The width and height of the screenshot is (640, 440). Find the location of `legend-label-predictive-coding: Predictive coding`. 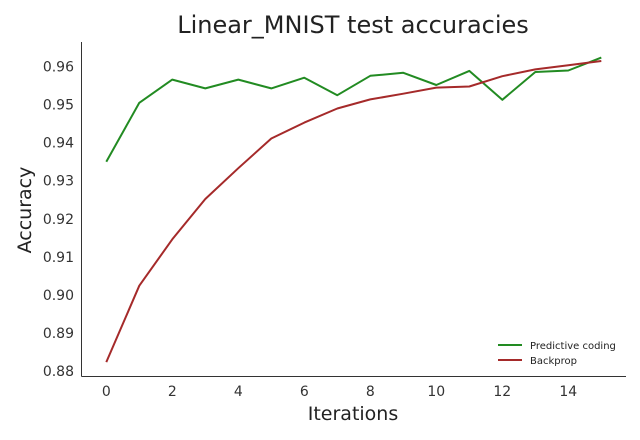

legend-label-predictive-coding: Predictive coding is located at coordinates (573, 346).